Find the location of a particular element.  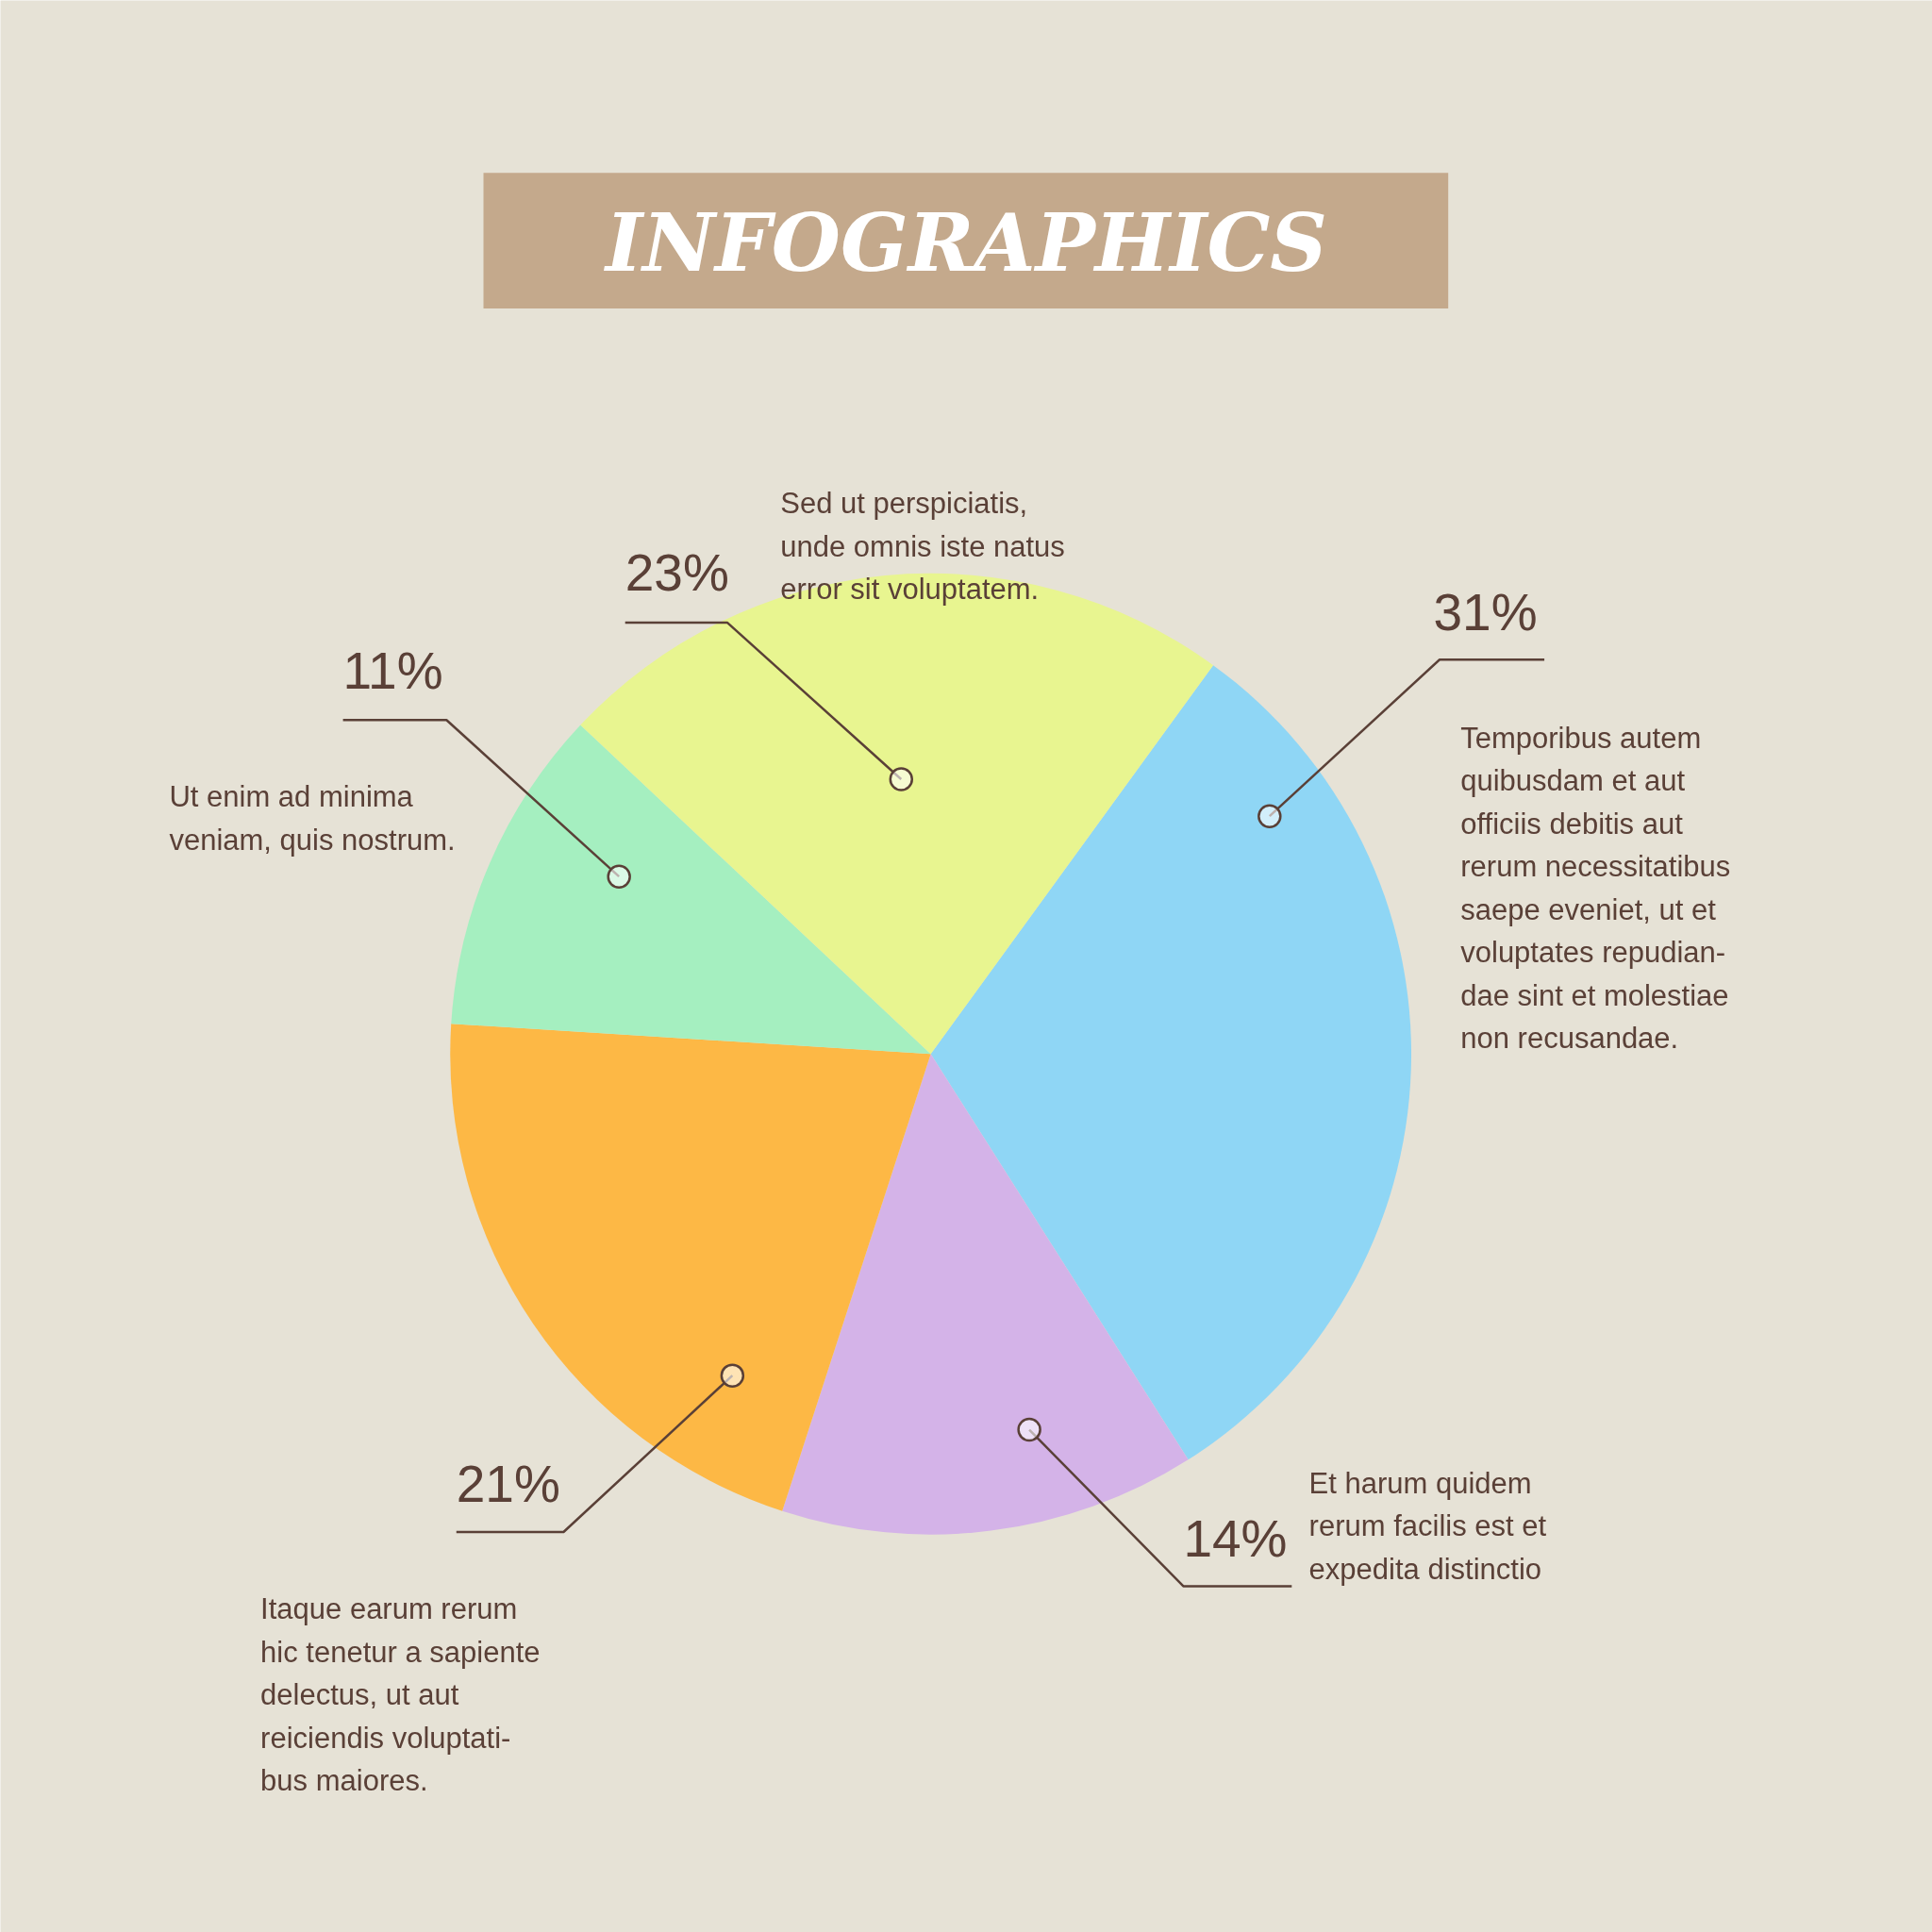

slice-label: Ut enim ad minima veniam, quis nostrum. is located at coordinates (312, 818).